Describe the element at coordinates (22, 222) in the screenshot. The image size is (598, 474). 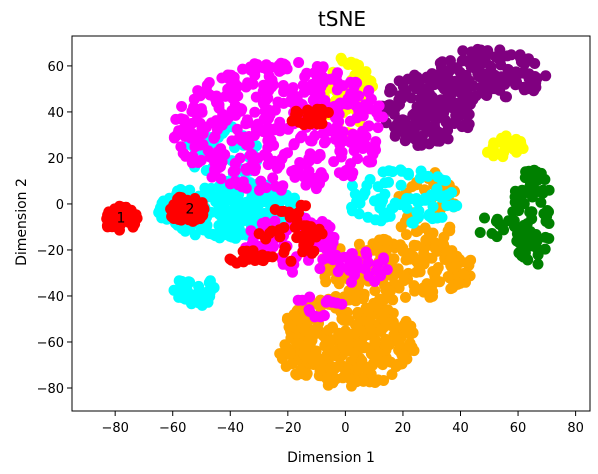
I see `y-axis-label: Dimension 2` at that location.